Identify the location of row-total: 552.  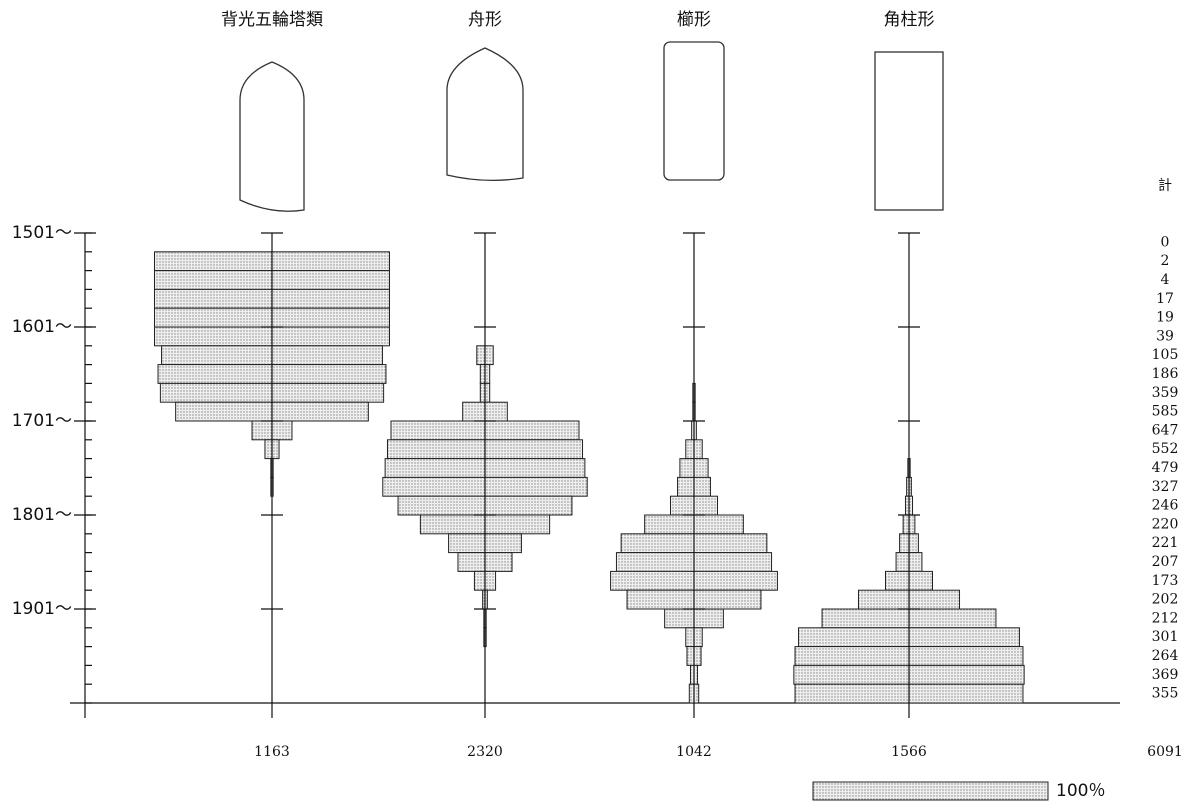
(1165, 449).